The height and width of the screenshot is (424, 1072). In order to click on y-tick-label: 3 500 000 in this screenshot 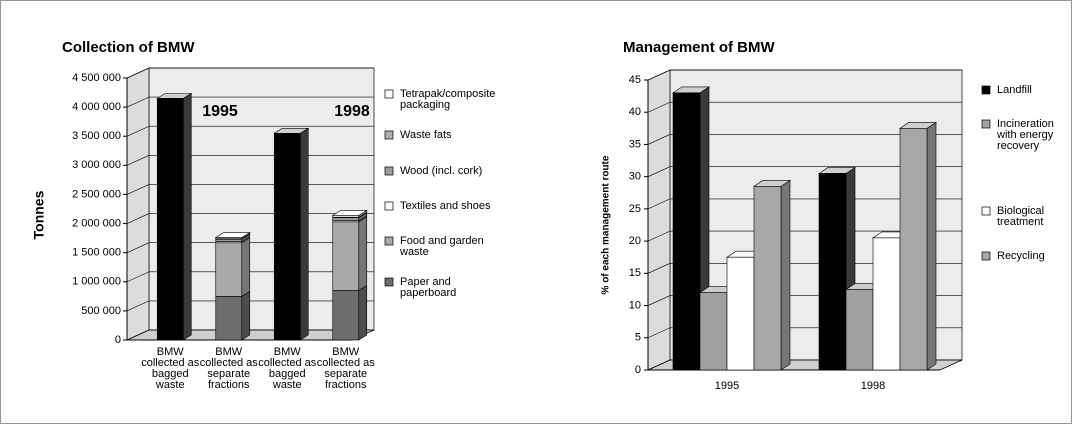, I will do `click(96, 136)`.